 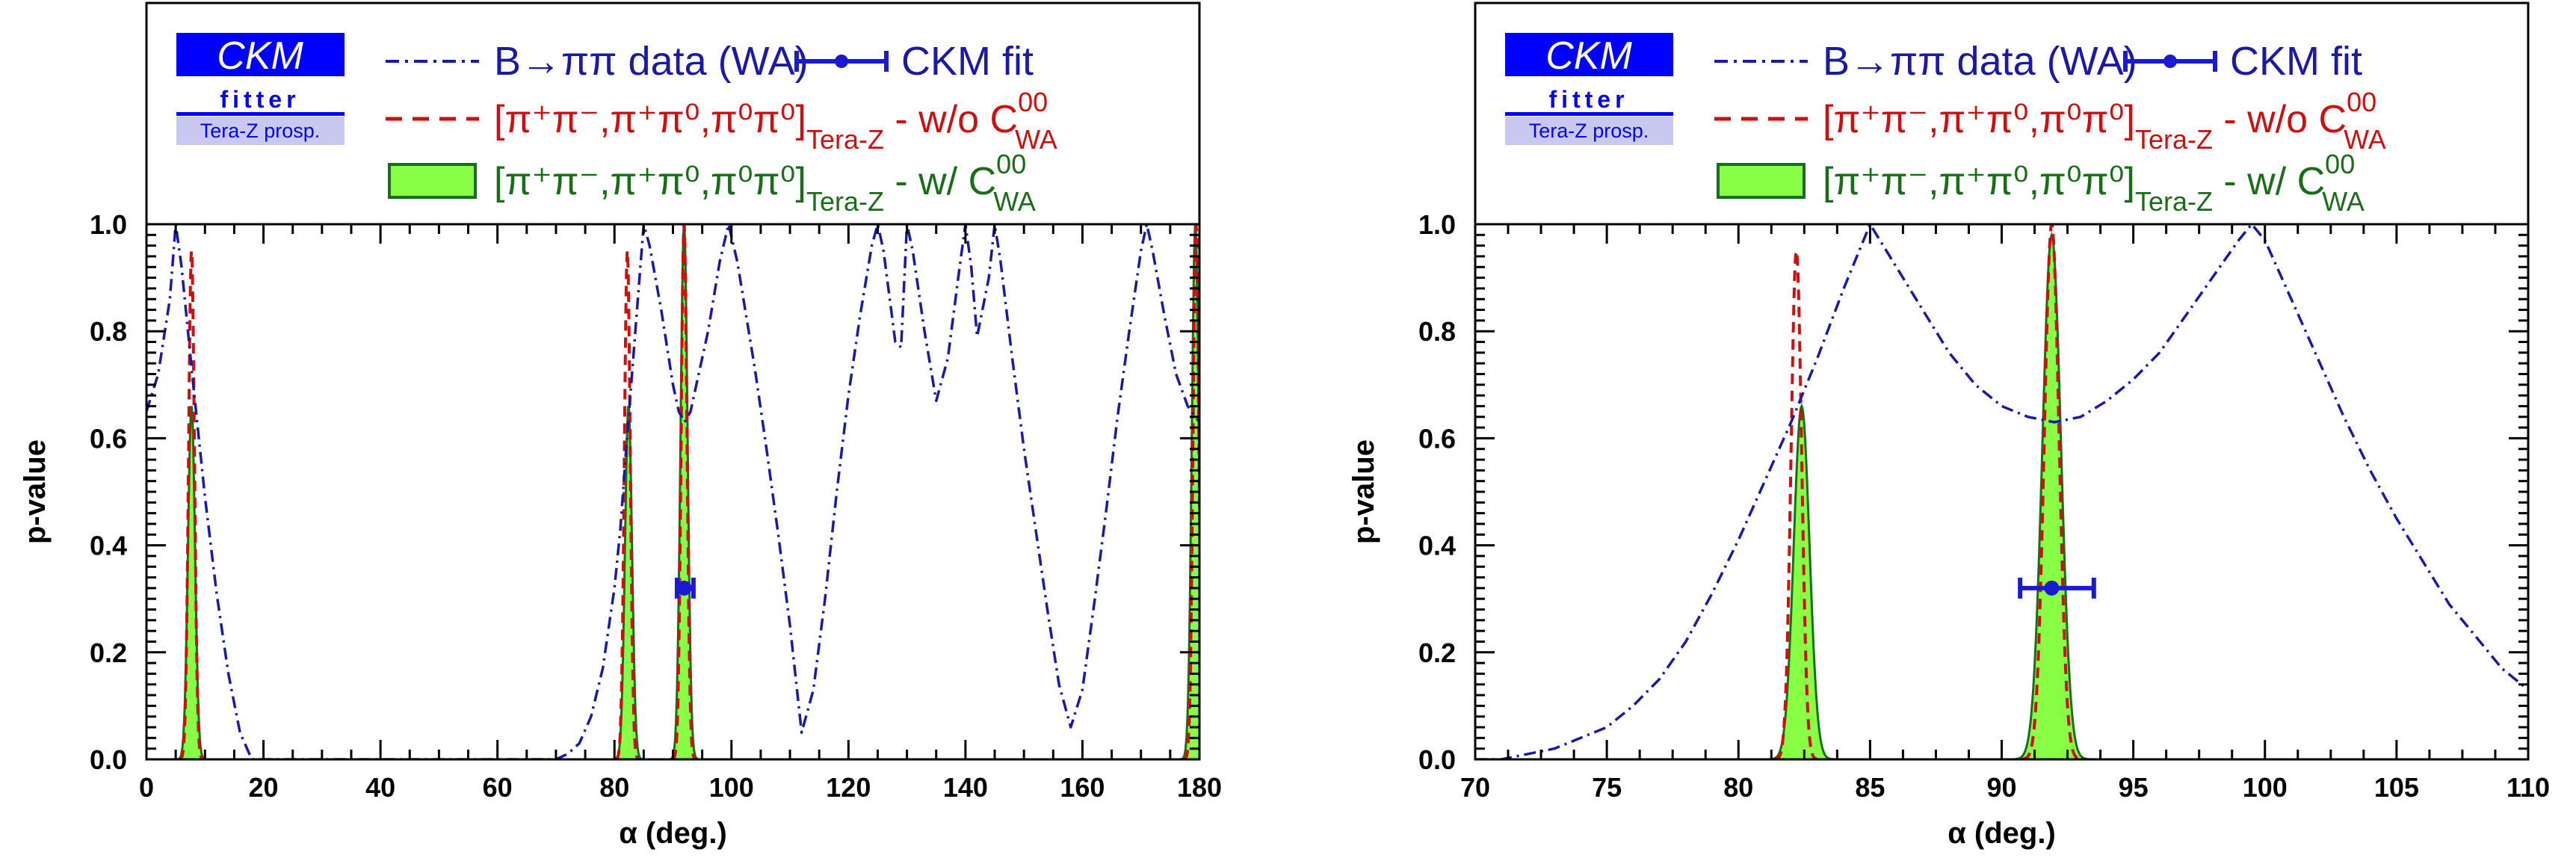 I want to click on x-tick-label: 140, so click(x=966, y=787).